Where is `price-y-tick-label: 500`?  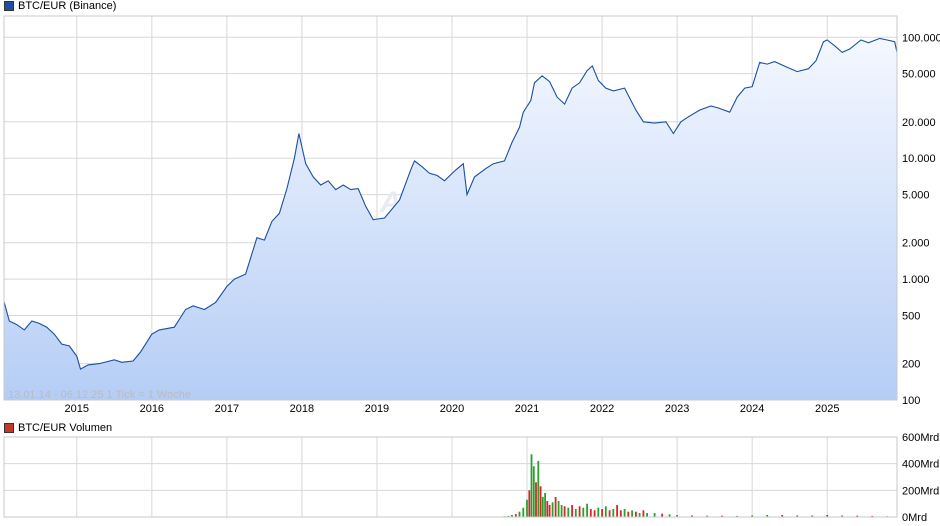 price-y-tick-label: 500 is located at coordinates (911, 316).